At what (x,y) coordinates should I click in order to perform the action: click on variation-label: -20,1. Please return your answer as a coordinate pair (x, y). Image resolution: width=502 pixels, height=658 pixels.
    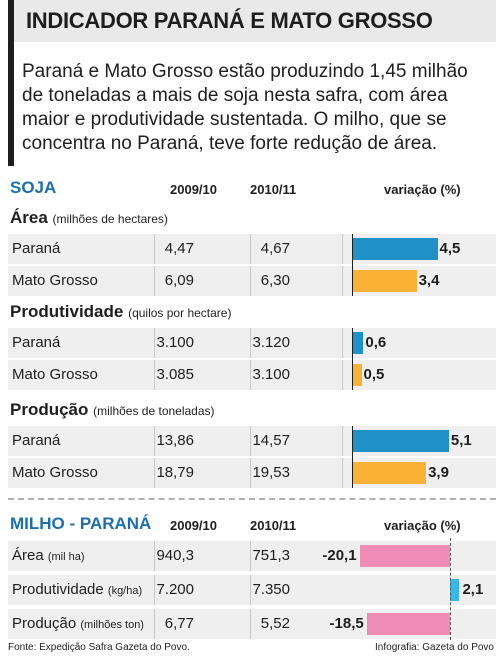
    Looking at the image, I should click on (339, 555).